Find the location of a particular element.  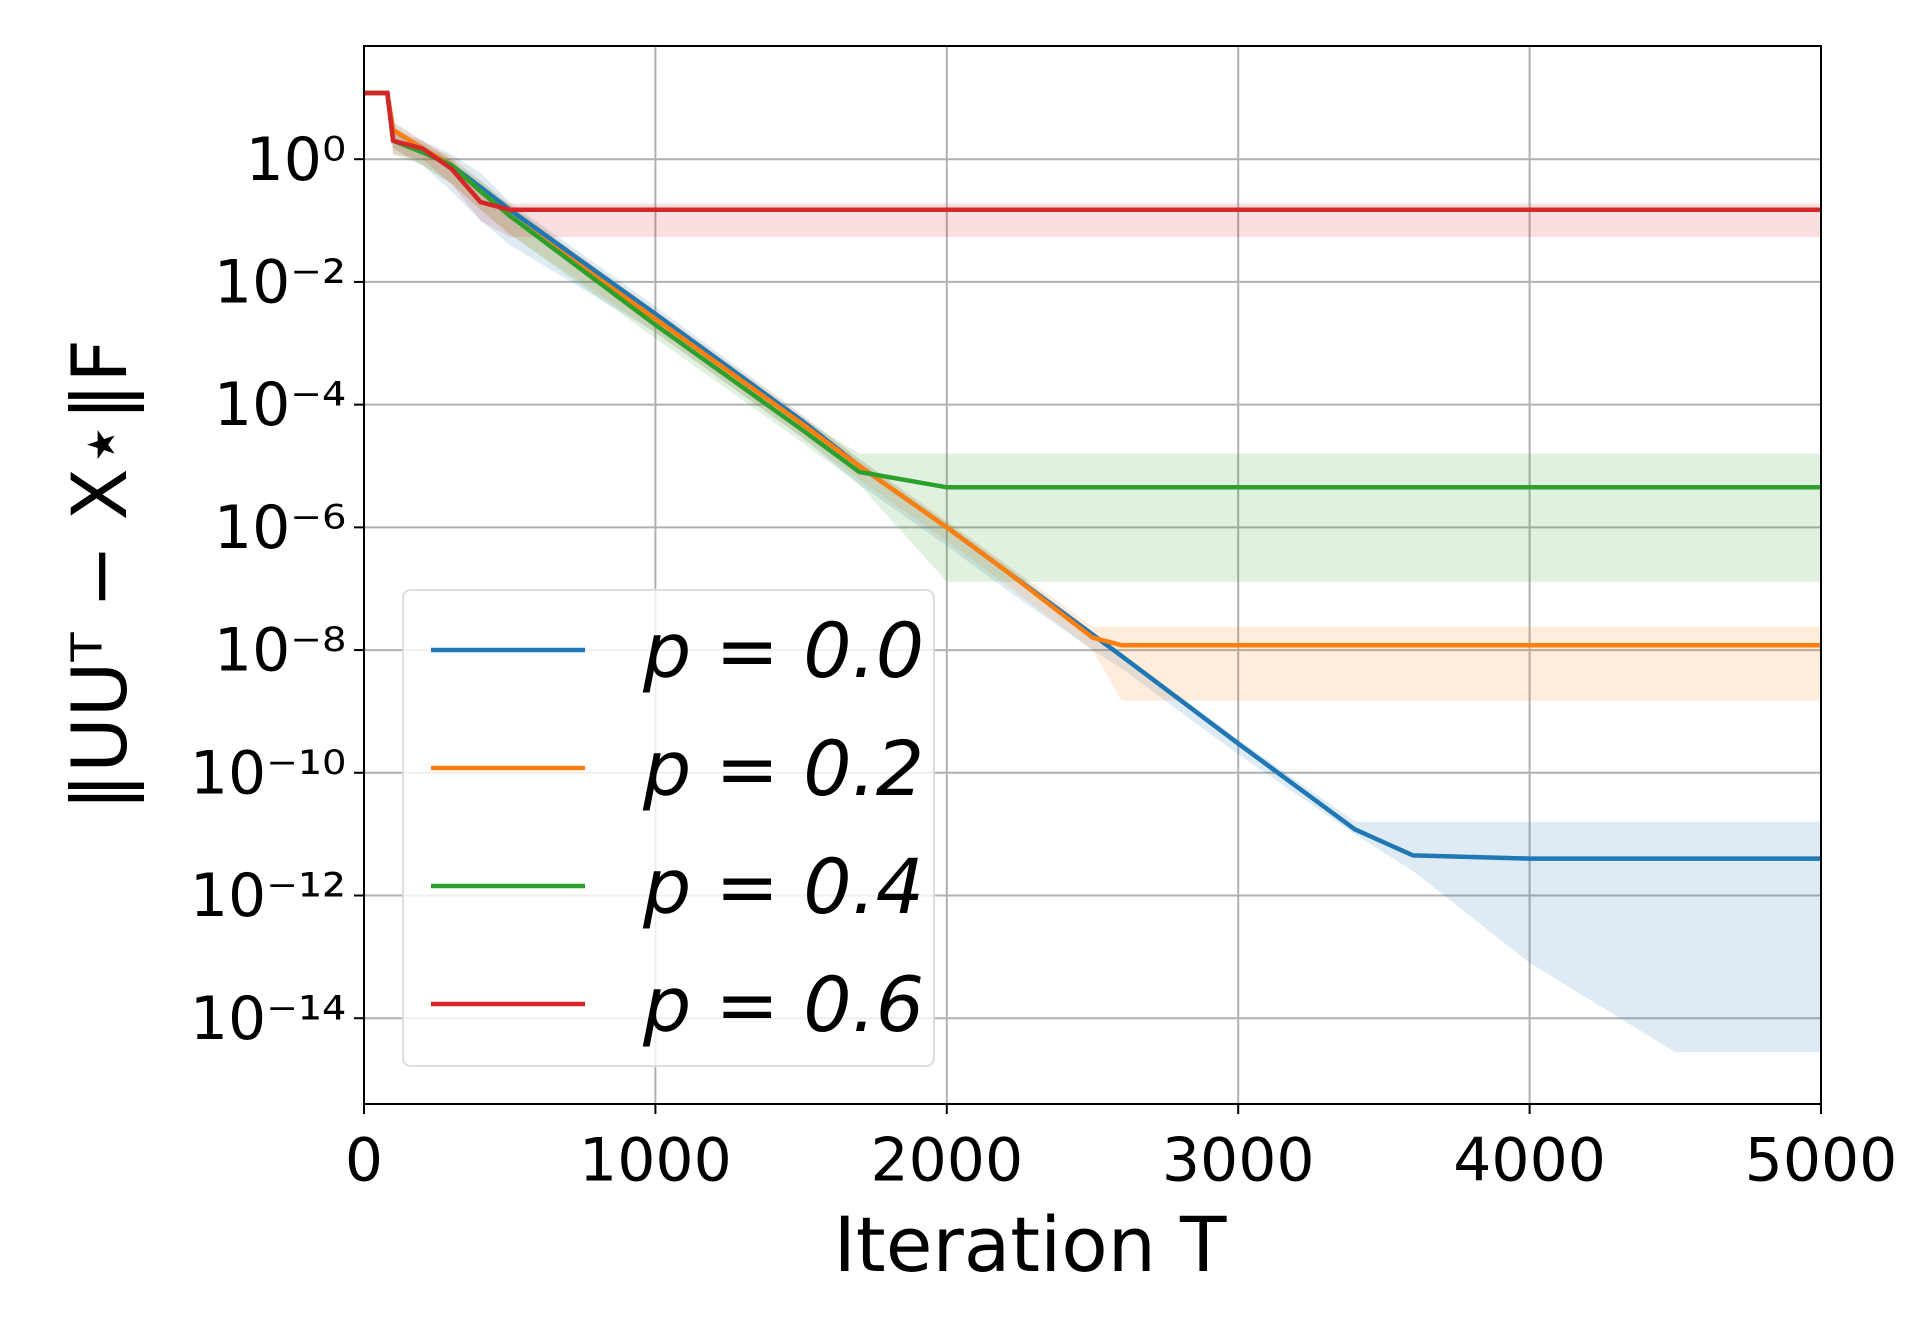

x-axis-label: Iteration T is located at coordinates (1031, 1244).